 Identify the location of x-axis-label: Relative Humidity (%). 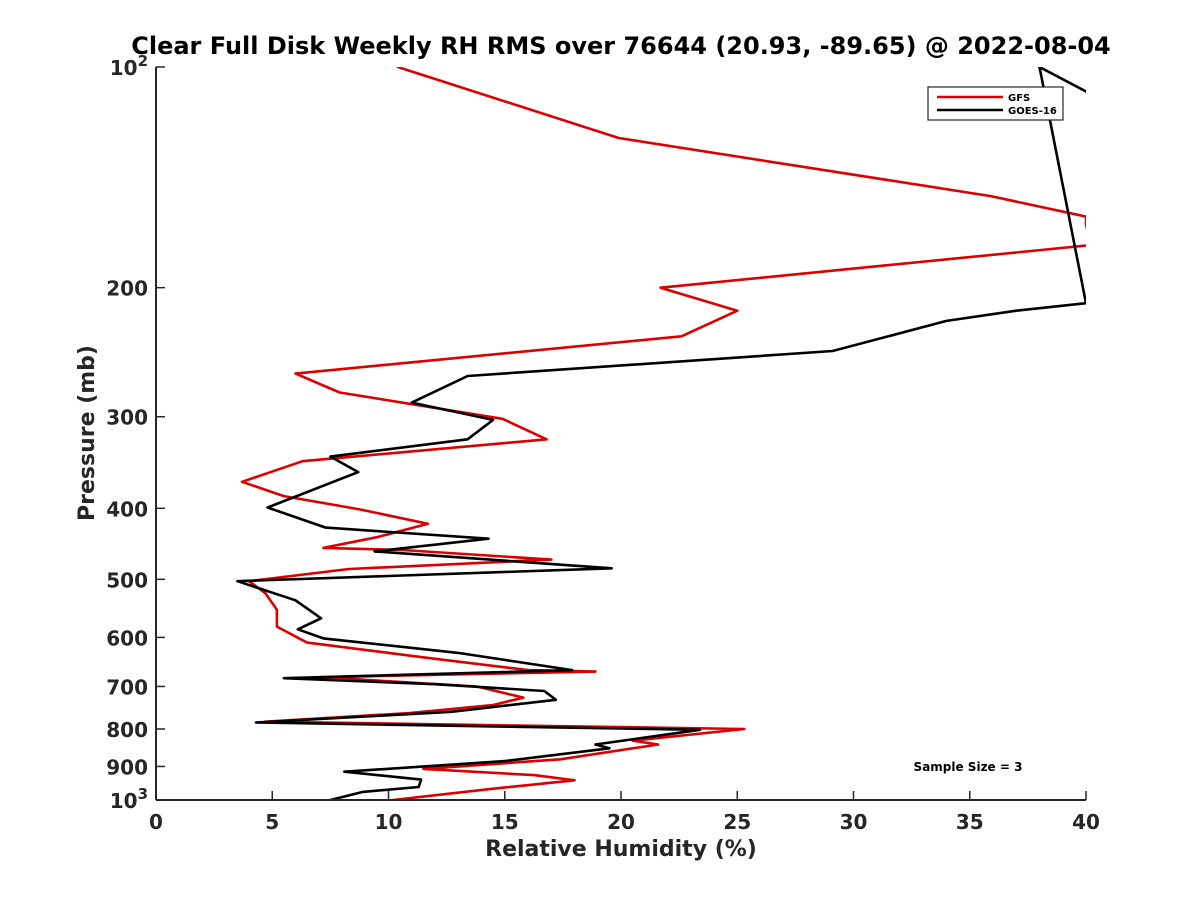
(621, 849).